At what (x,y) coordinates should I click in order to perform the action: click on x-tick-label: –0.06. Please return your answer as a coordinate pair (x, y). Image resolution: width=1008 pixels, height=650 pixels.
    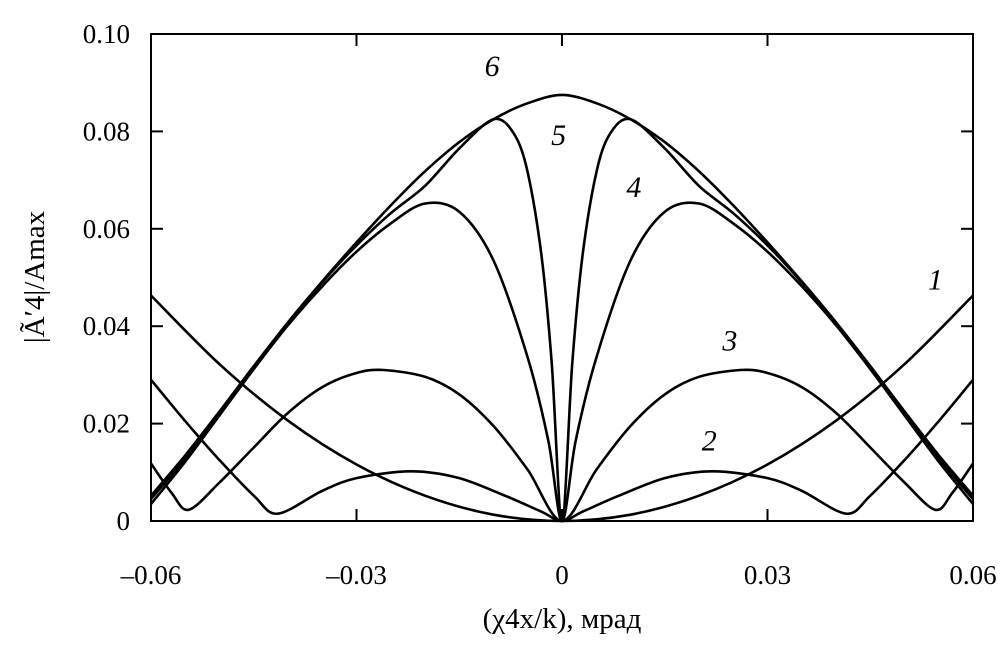
    Looking at the image, I should click on (151, 575).